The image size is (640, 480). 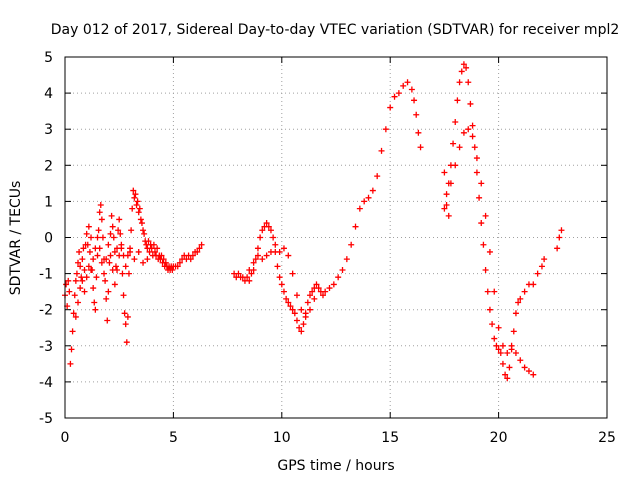 I want to click on y-tick-label: 4, so click(x=48, y=94).